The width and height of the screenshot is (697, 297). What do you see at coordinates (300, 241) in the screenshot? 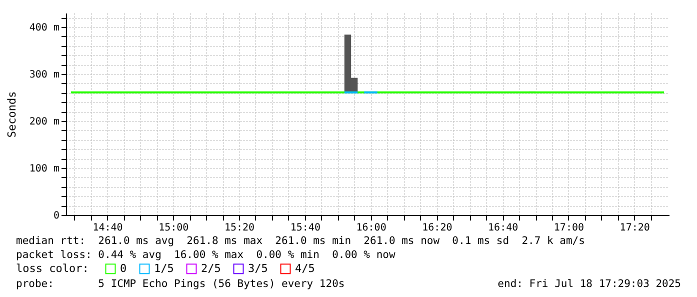
I see `text: median rtt: 261.0 ms avg 261.8 ms max 261.0 ms min 261.0 ms now 0.1 ms sd 2.7 k am/s` at bounding box center [300, 241].